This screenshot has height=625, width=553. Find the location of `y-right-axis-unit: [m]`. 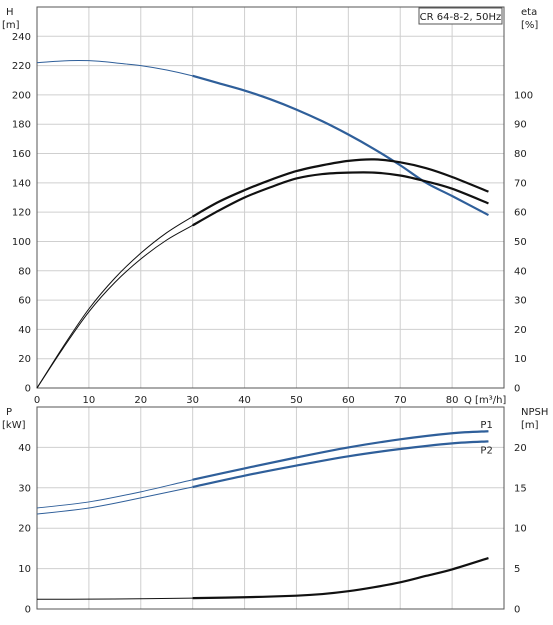

y-right-axis-unit: [m] is located at coordinates (530, 425).